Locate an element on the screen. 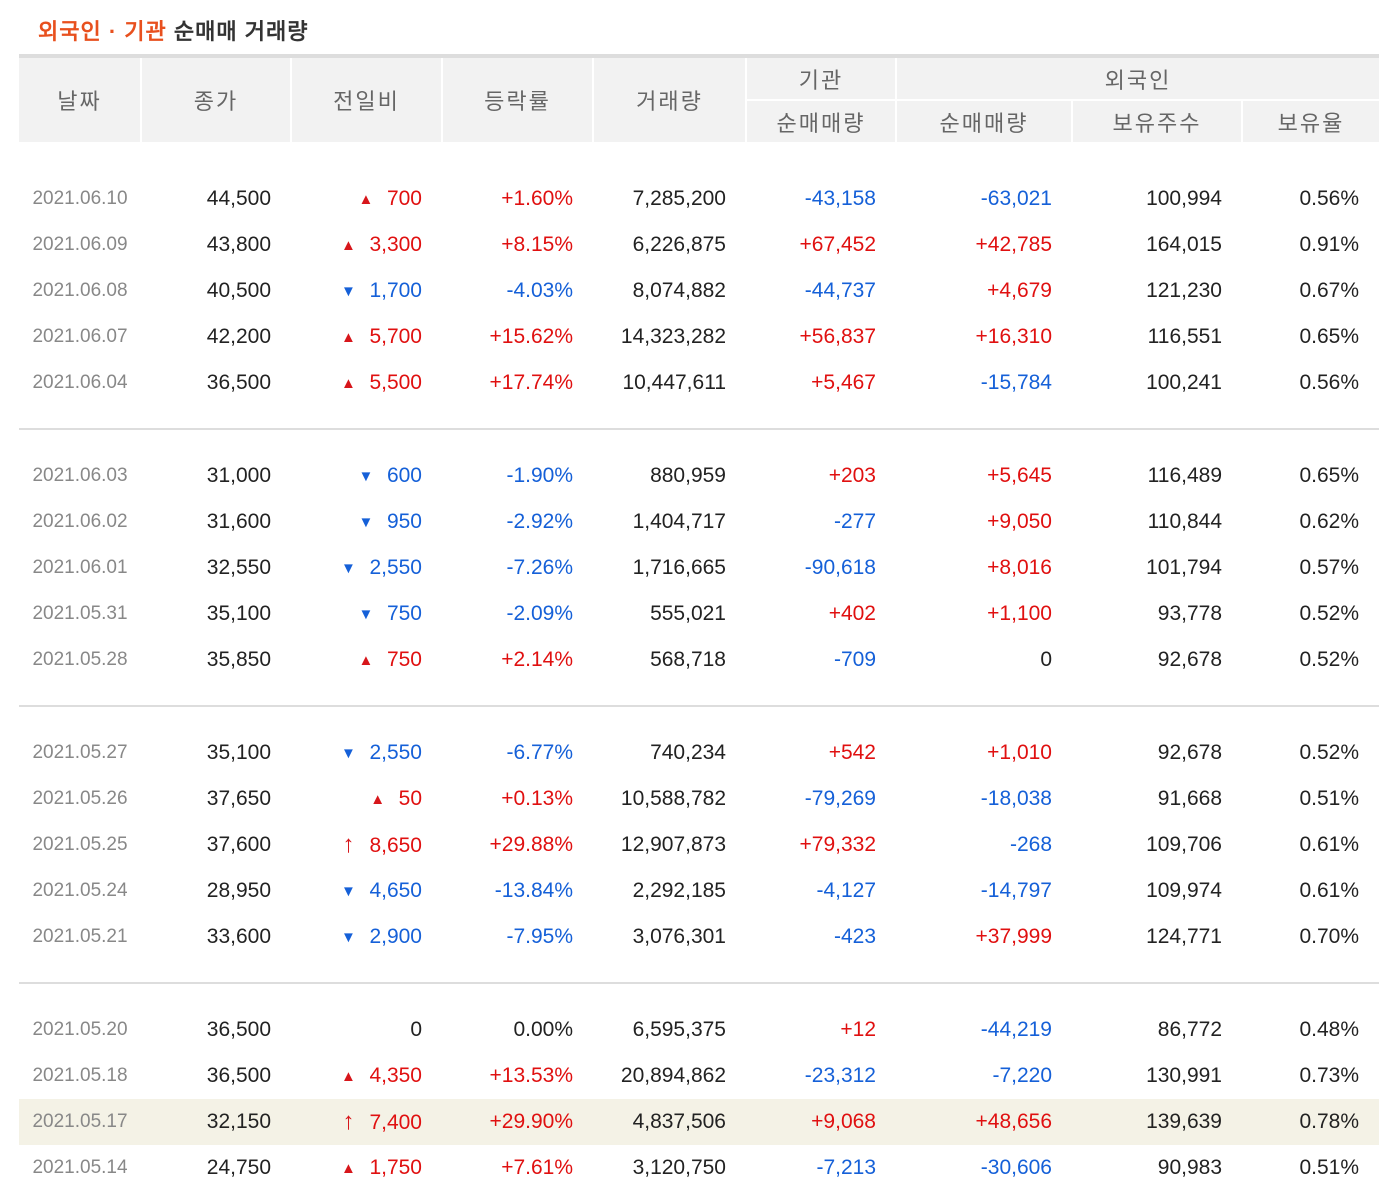  cell-foreign-holdings: 100,241 is located at coordinates (1184, 382).